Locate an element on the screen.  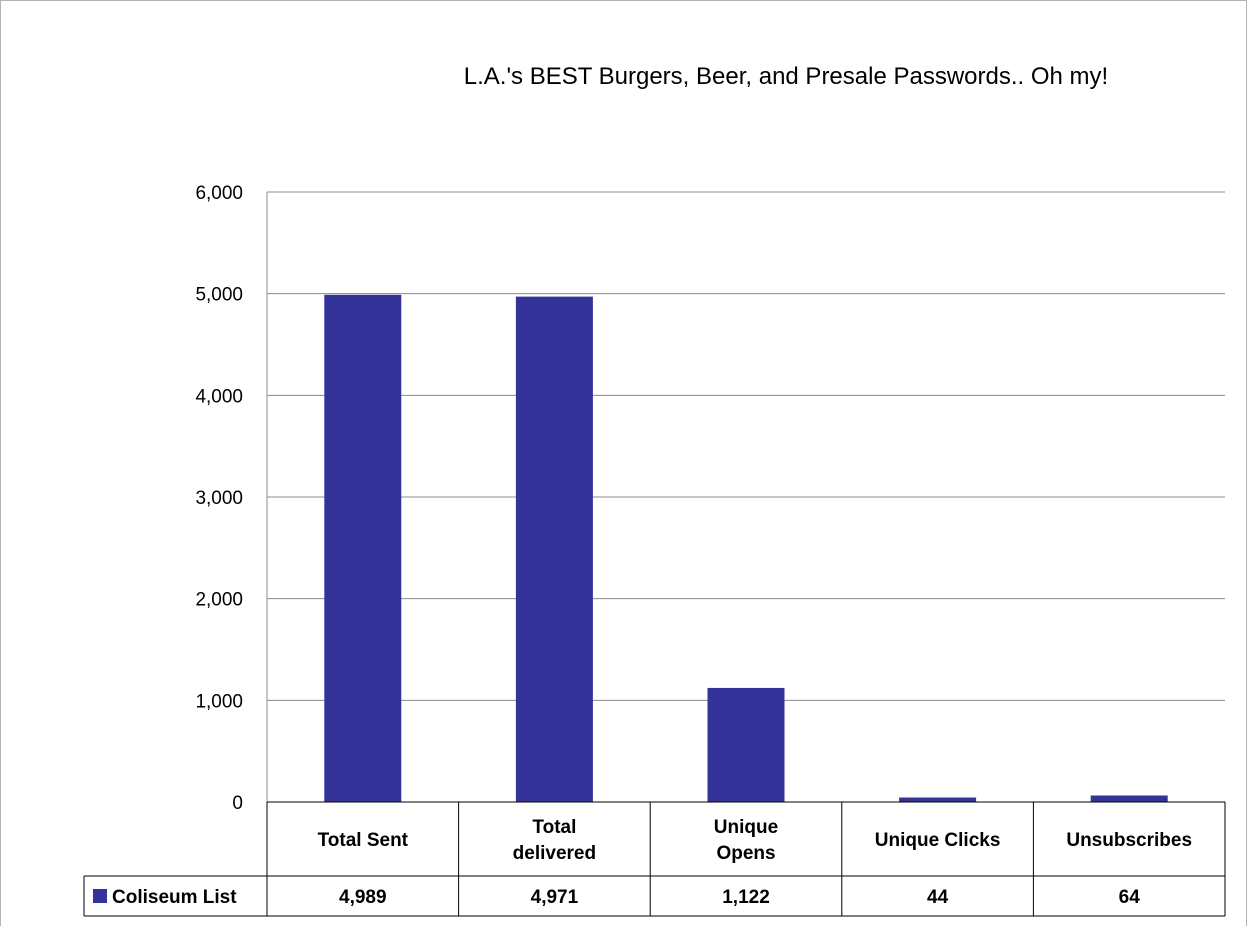
y-tick-label: 6,000 is located at coordinates (219, 193).